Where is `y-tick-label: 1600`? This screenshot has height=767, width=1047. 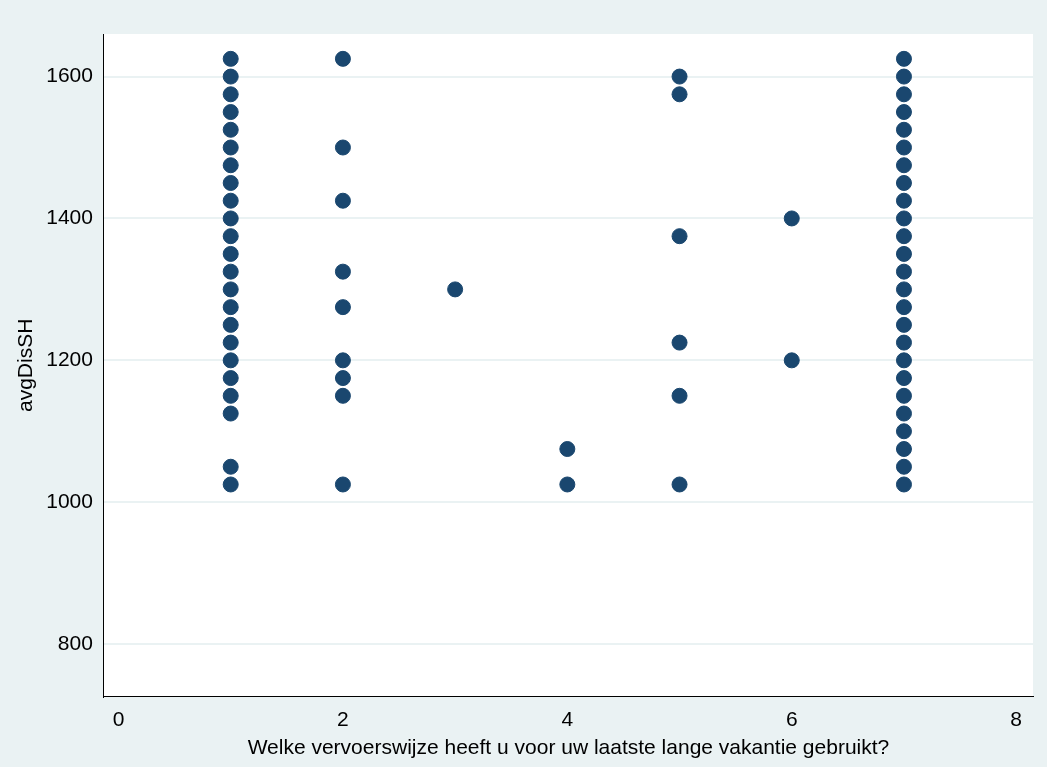
y-tick-label: 1600 is located at coordinates (69, 75).